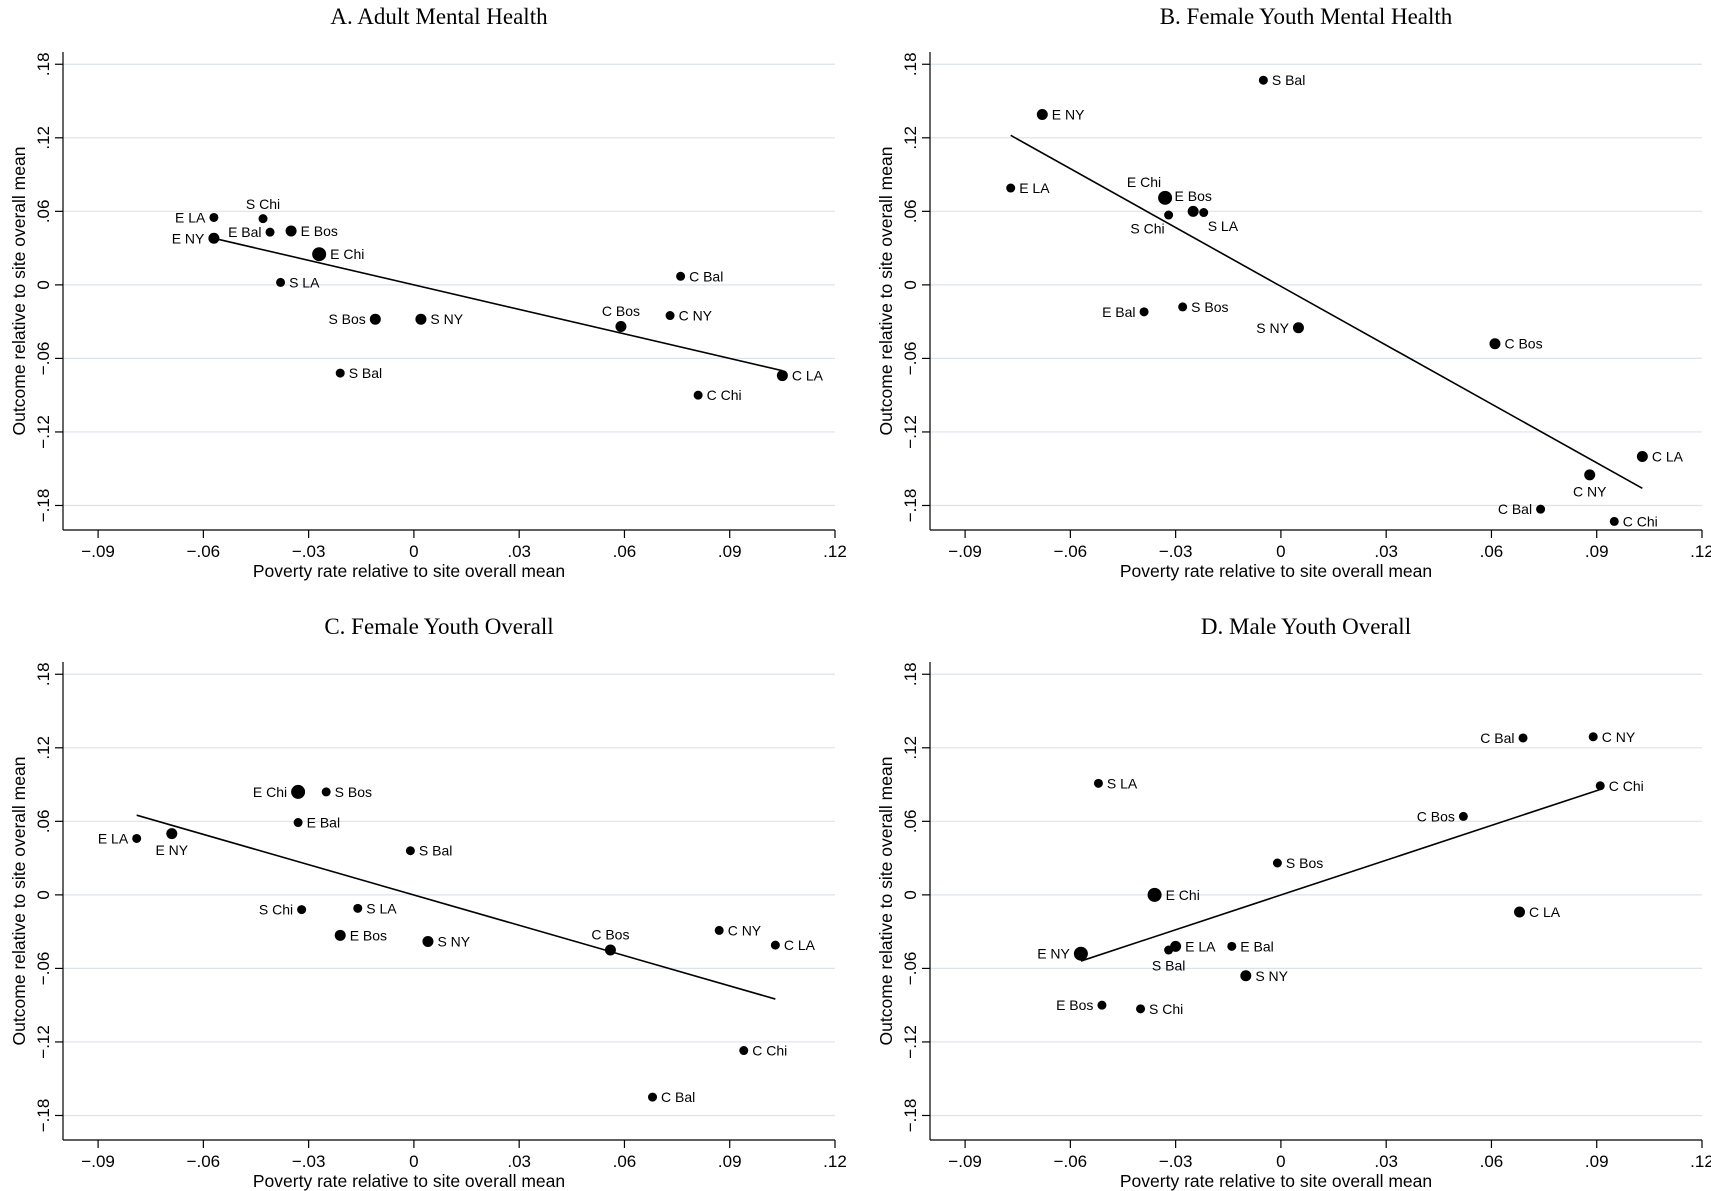 This screenshot has width=1711, height=1191. What do you see at coordinates (456, 907) in the screenshot?
I see `fit-line` at bounding box center [456, 907].